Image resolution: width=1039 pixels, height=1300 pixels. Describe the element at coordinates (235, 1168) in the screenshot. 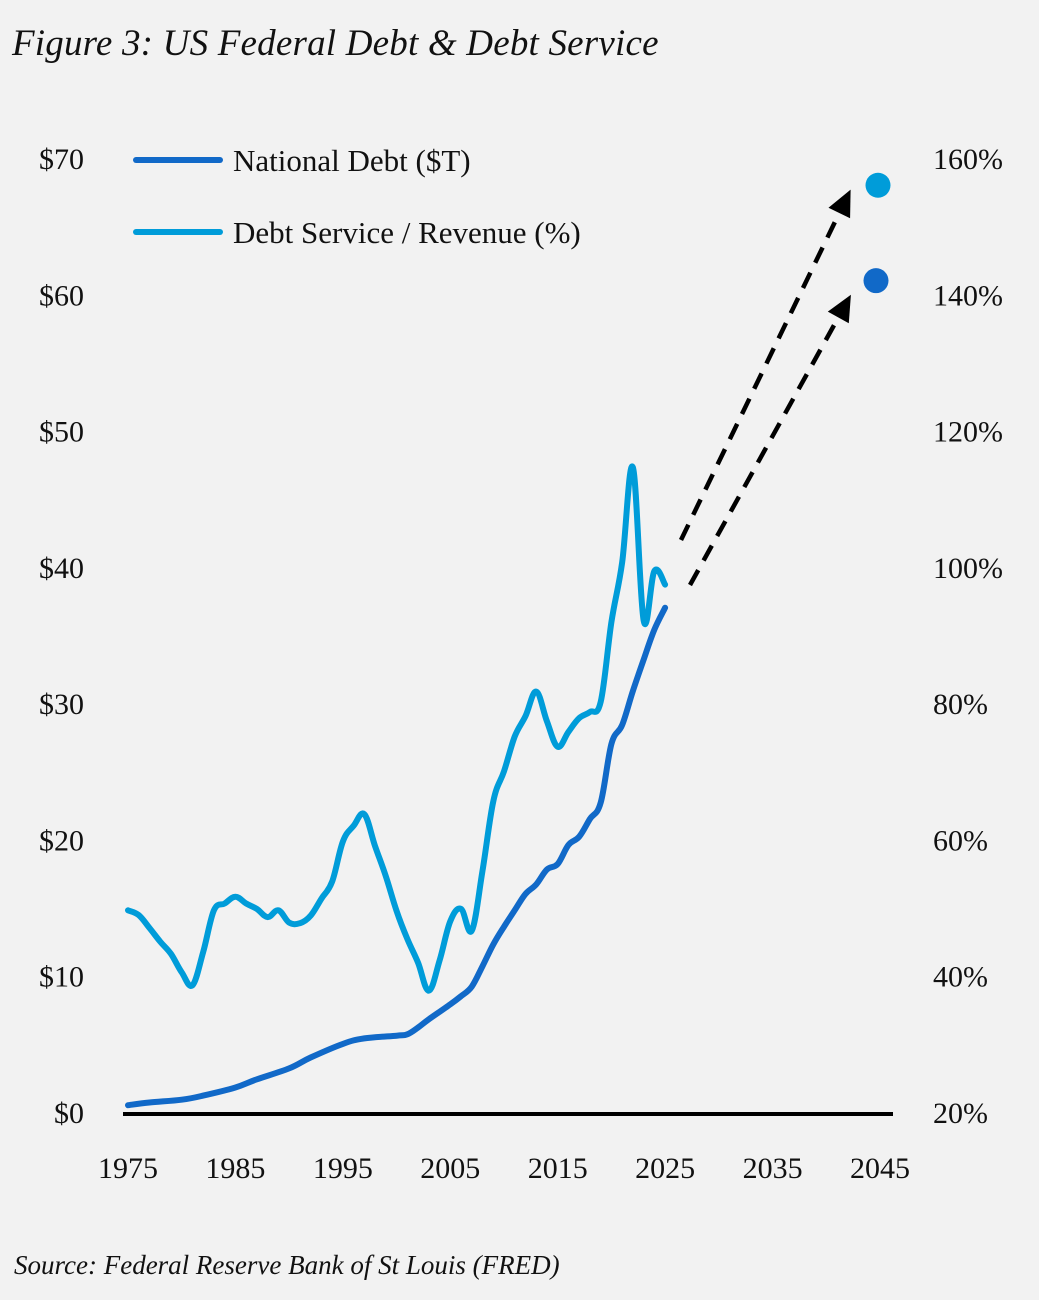

I see `x-axis-tick-label: 1985` at that location.